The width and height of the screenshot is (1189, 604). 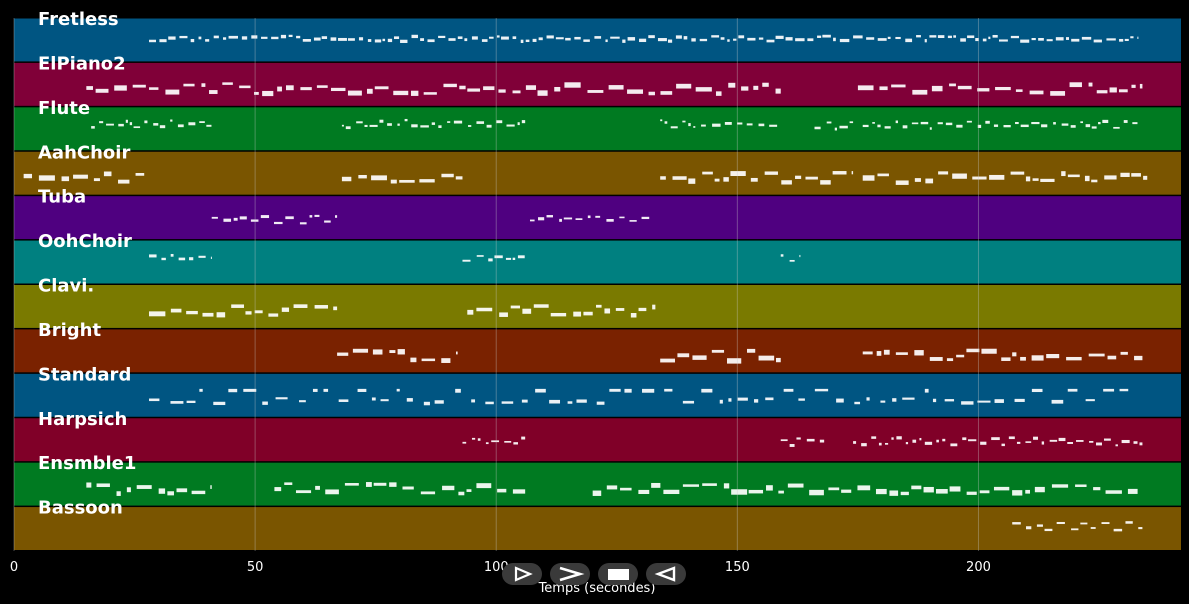 I want to click on stop-button, so click(x=618, y=574).